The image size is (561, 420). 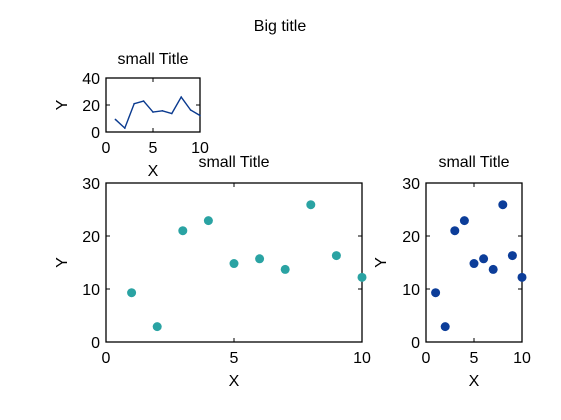 What do you see at coordinates (411, 237) in the screenshot?
I see `subplot-2-y-tick-label: 20` at bounding box center [411, 237].